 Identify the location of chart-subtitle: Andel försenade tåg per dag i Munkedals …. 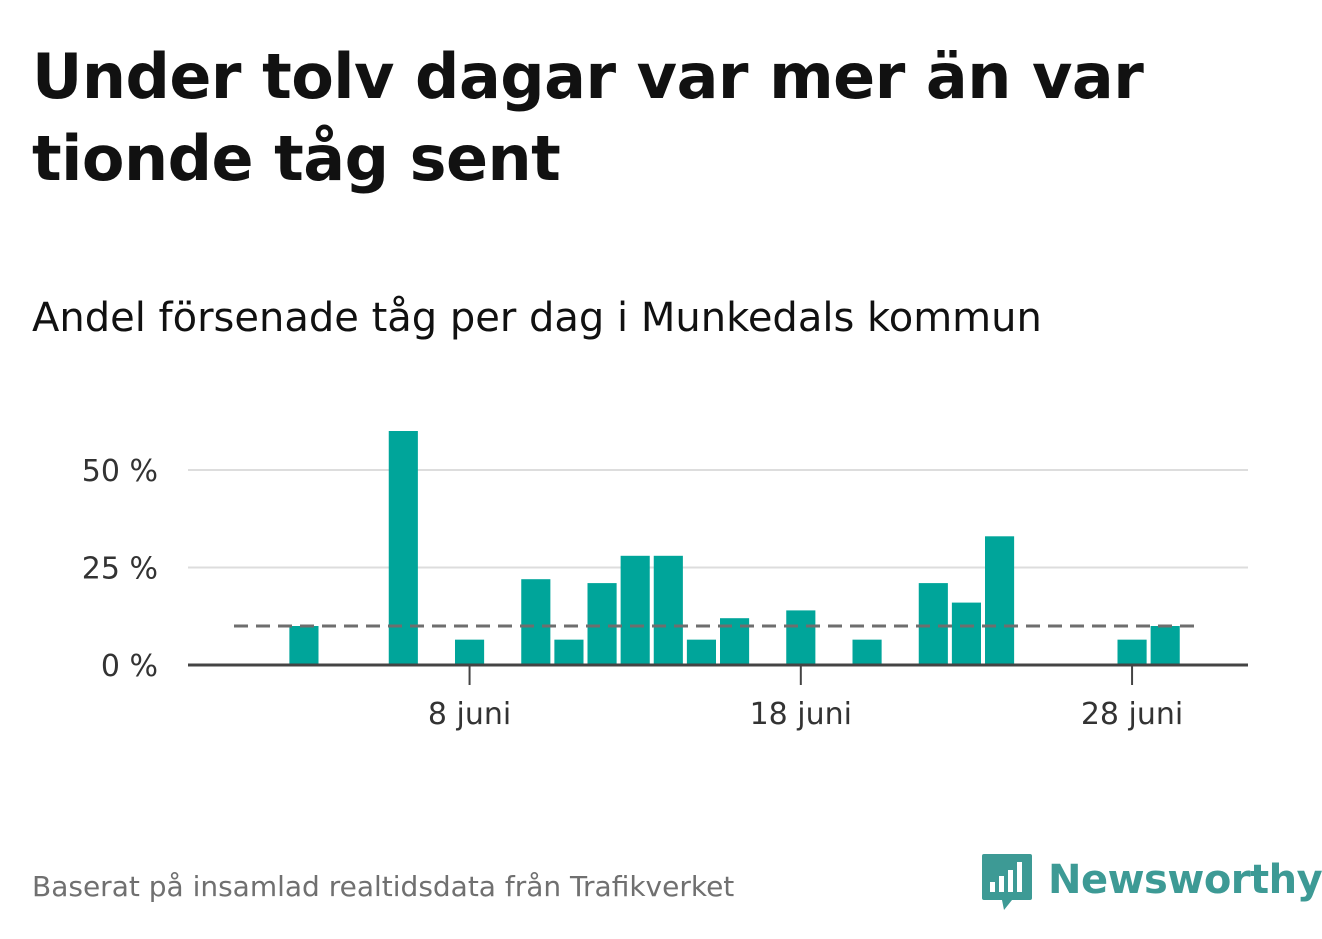
(537, 318).